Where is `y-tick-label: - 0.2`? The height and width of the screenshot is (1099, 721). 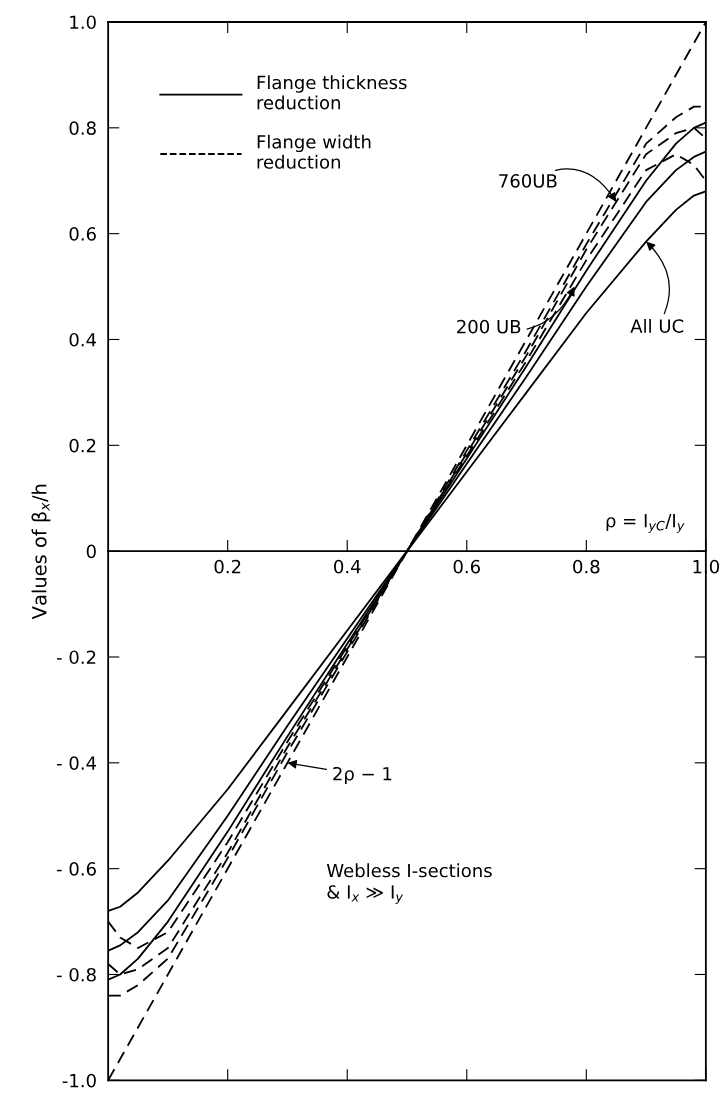
y-tick-label: - 0.2 is located at coordinates (76, 657).